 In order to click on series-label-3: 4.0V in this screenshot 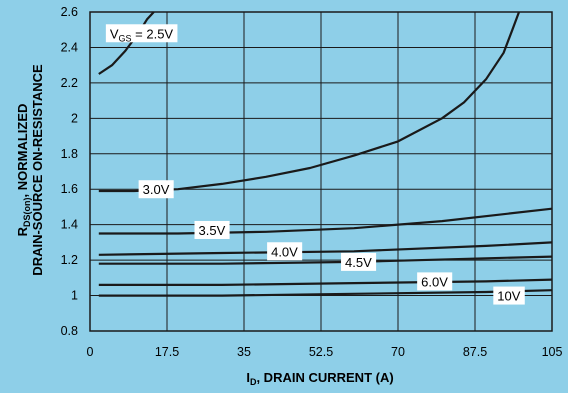, I will do `click(285, 251)`.